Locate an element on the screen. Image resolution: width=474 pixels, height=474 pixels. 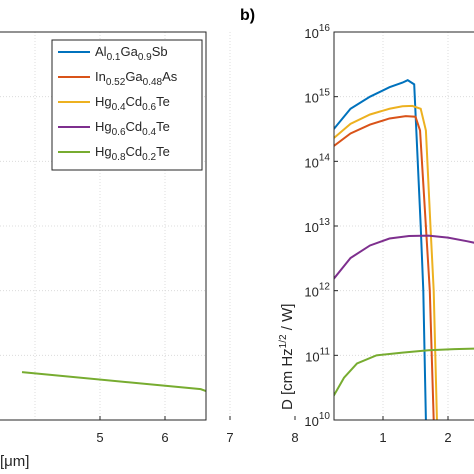
series-line-a is located at coordinates (113, 382).